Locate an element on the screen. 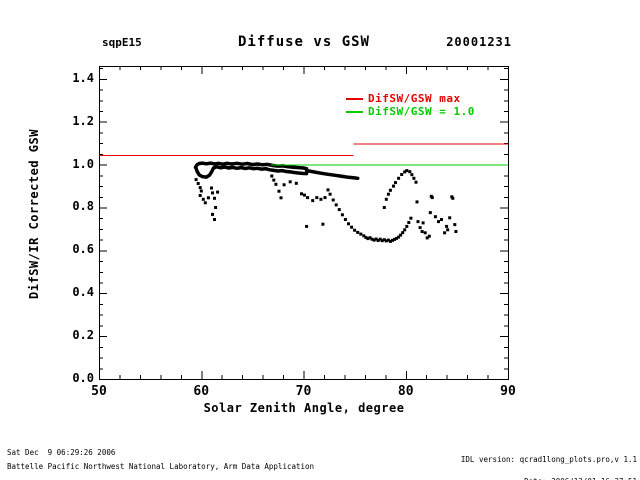  y-tick-label: 0.0 is located at coordinates (83, 378).